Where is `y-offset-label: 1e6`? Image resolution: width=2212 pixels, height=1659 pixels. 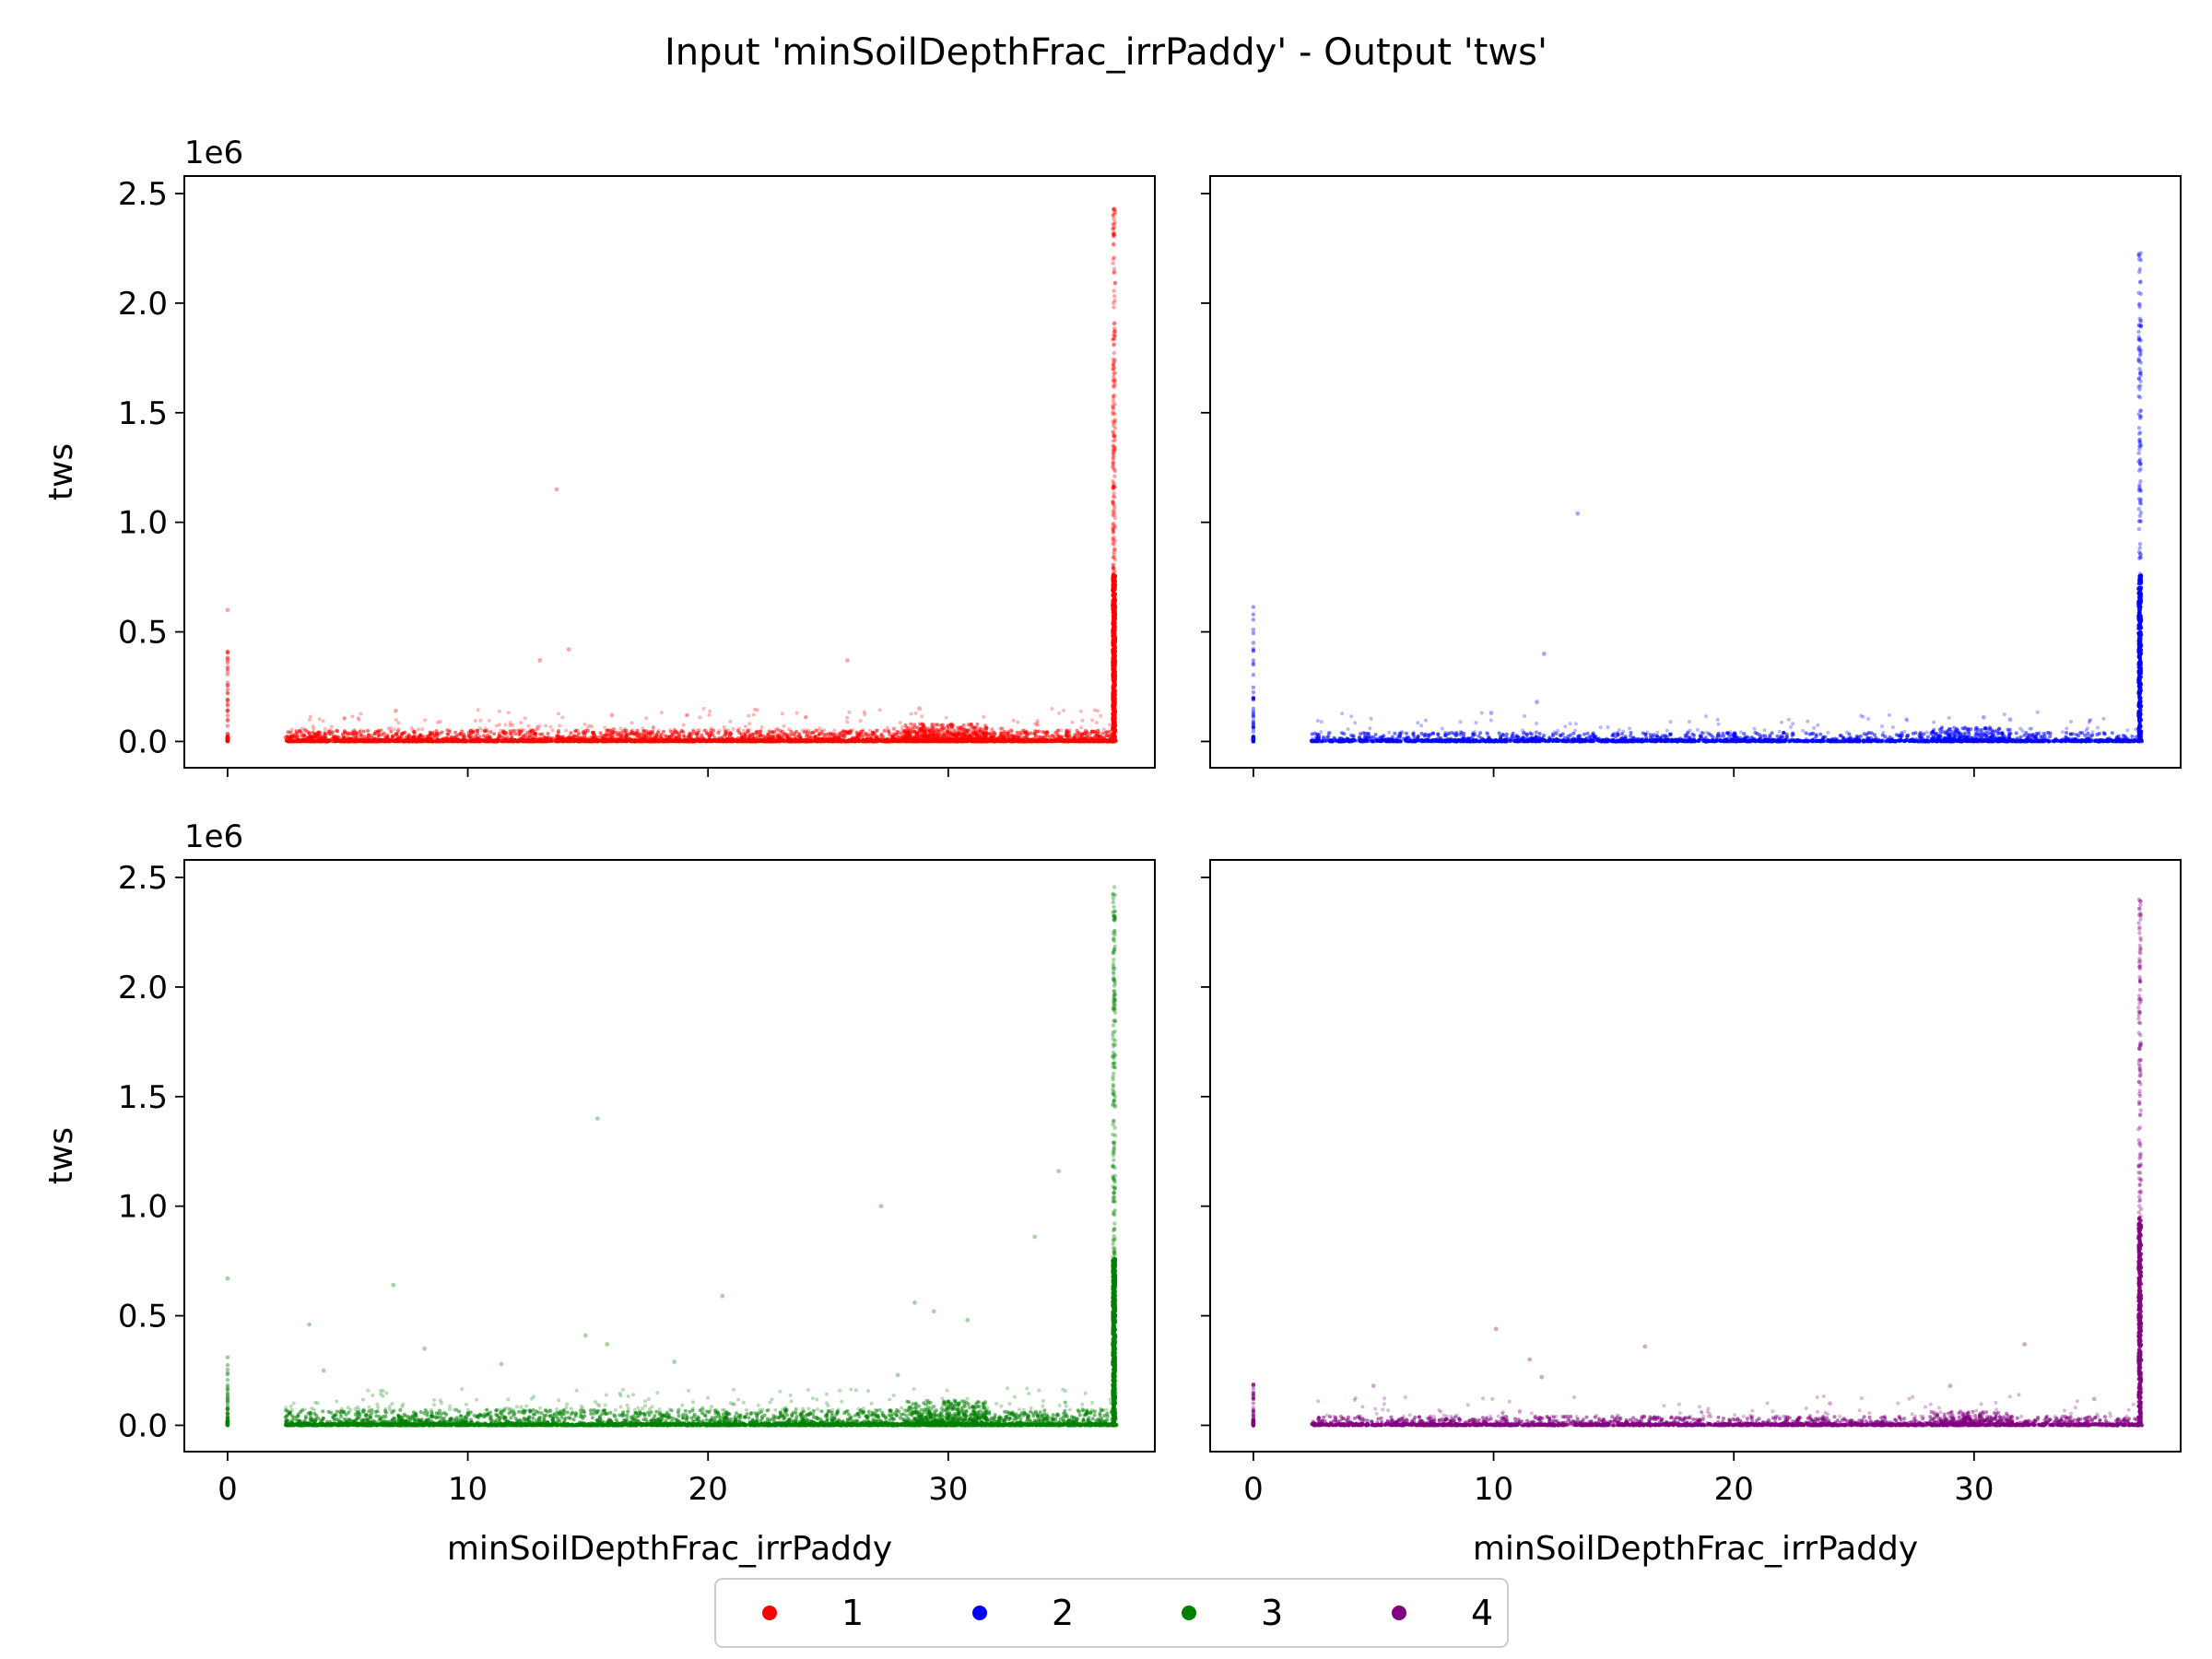
y-offset-label: 1e6 is located at coordinates (213, 153).